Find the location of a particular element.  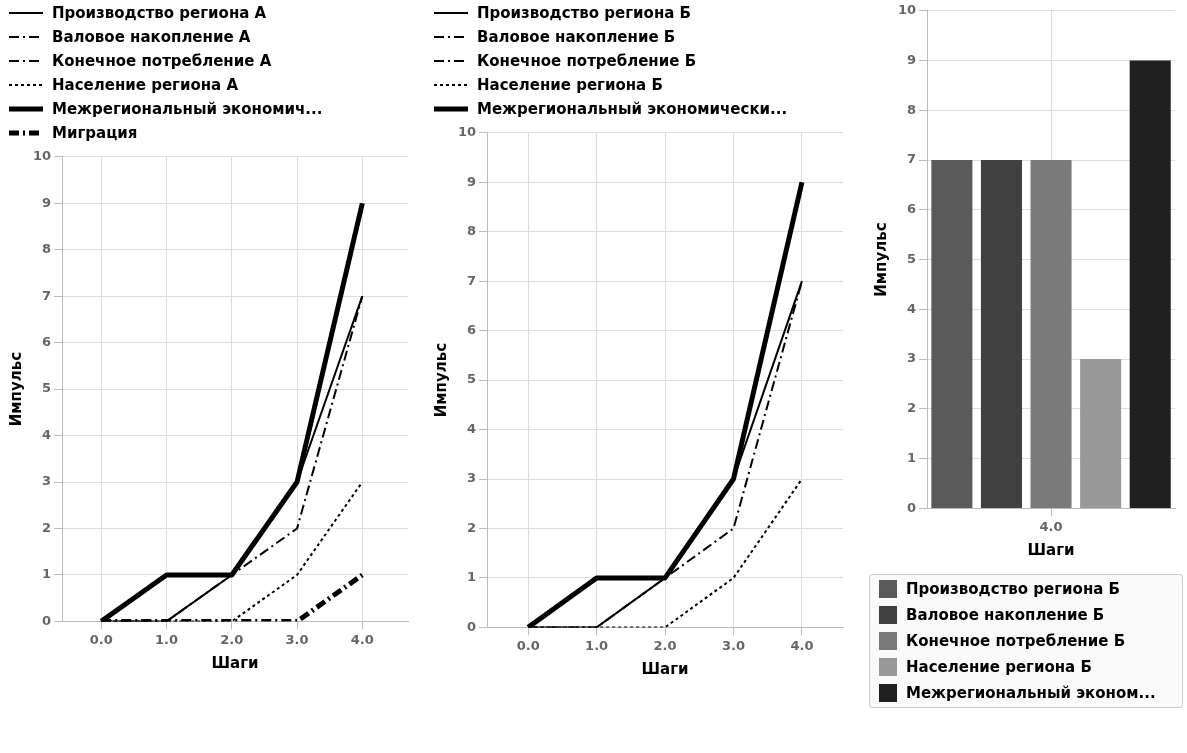

legend-label: Население региона А is located at coordinates (145, 85).